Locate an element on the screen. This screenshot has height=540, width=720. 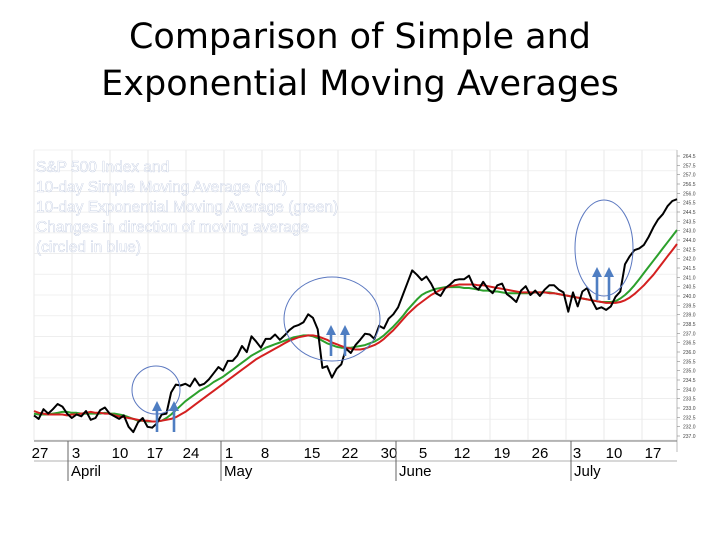
circle-may is located at coordinates (332, 319).